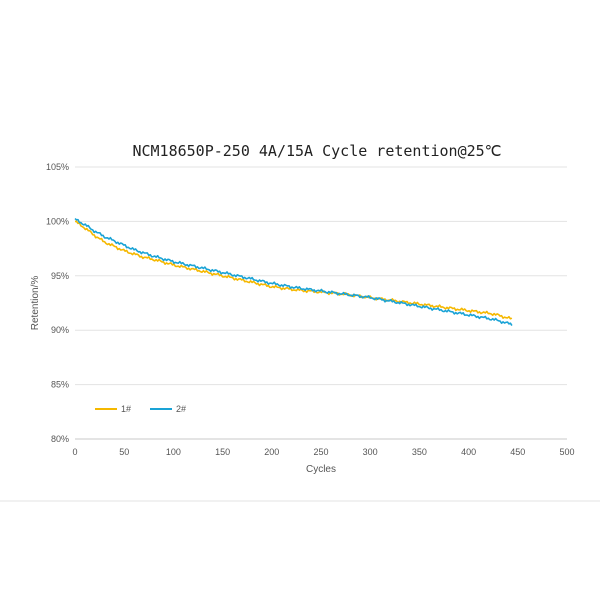 The height and width of the screenshot is (602, 600). What do you see at coordinates (321, 469) in the screenshot?
I see `x-axis-label: Cycles` at bounding box center [321, 469].